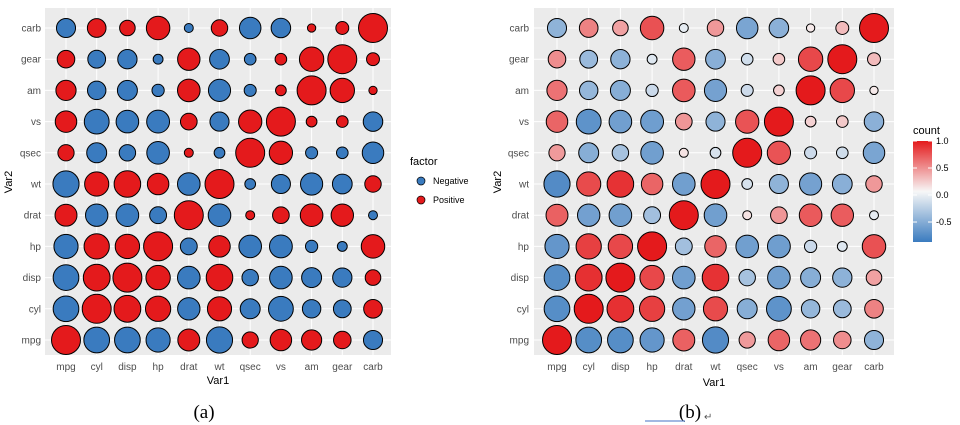 The image size is (960, 425). Describe the element at coordinates (280, 121) in the screenshot. I see `bubble-vs-vs` at that location.